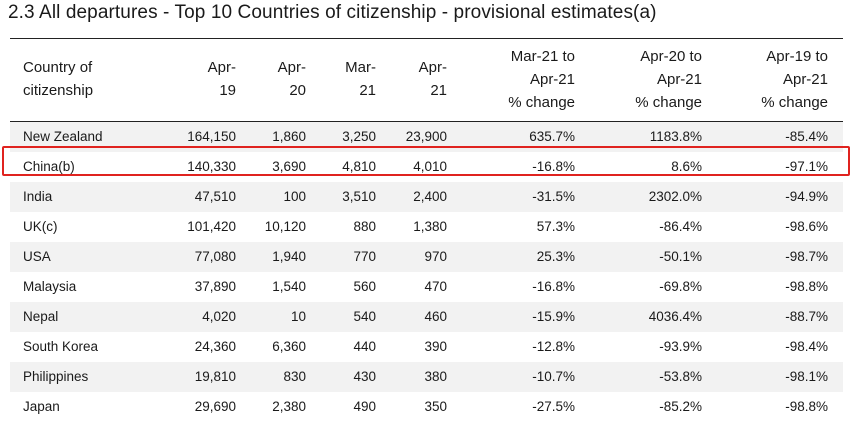 The image size is (856, 424). What do you see at coordinates (360, 79) in the screenshot?
I see `header-mar21: Mar- 21` at bounding box center [360, 79].